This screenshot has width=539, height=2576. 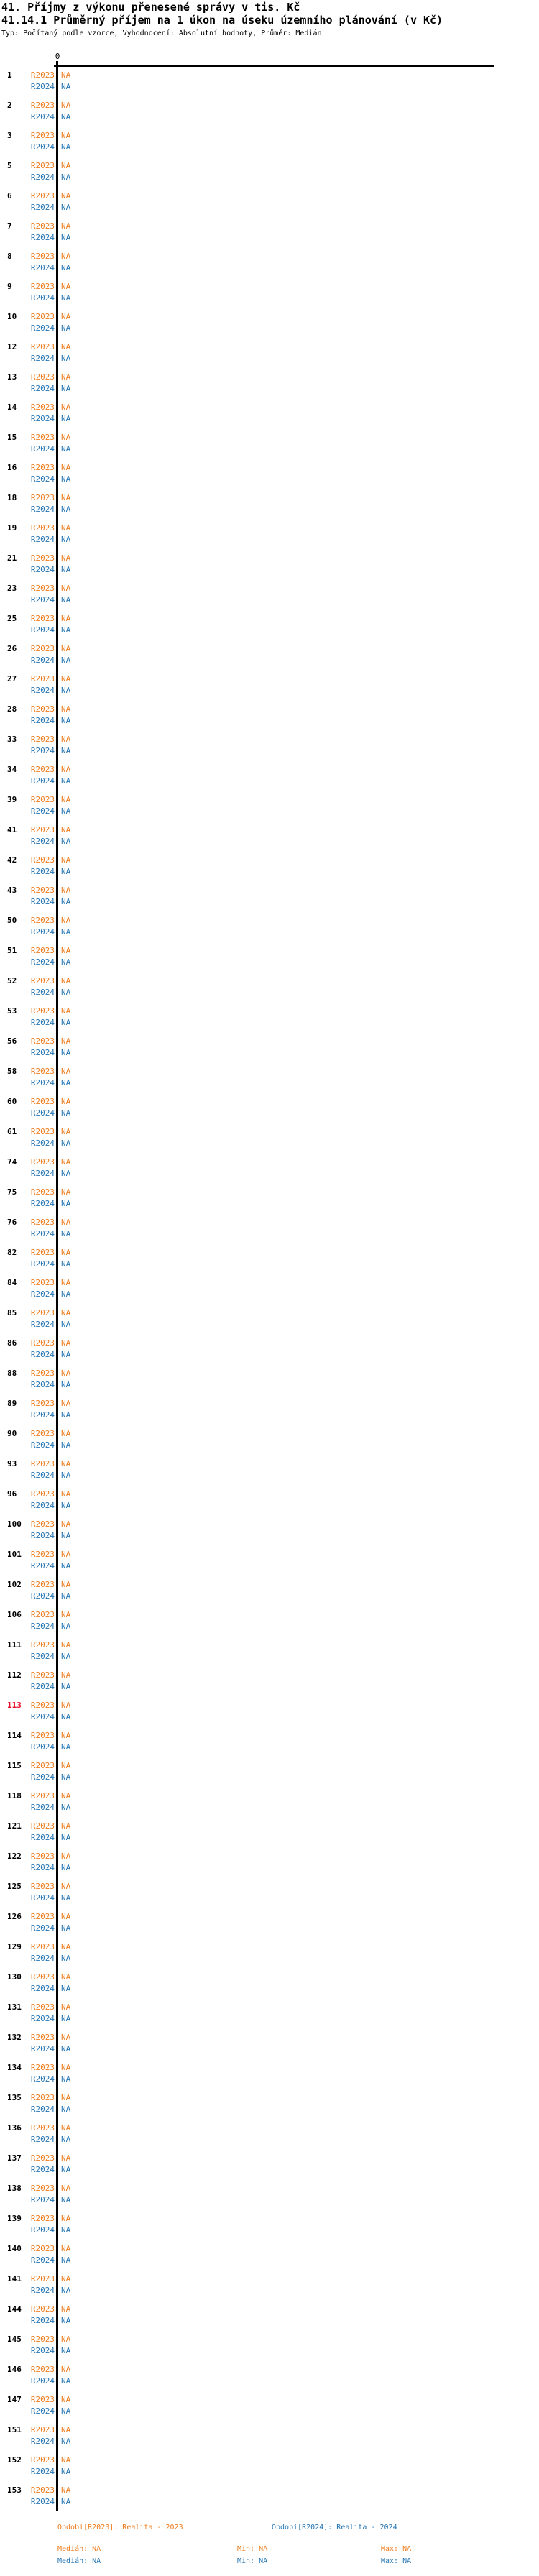 What do you see at coordinates (12, 648) in the screenshot?
I see `row-number: 26` at bounding box center [12, 648].